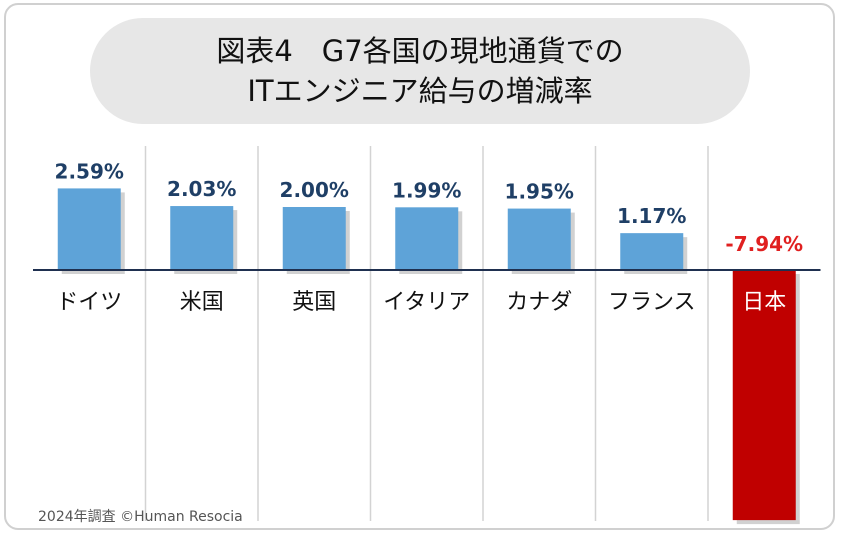 This screenshot has height=537, width=842. Describe the element at coordinates (651, 216) in the screenshot. I see `value-label-cat-5: 1.17%` at that location.